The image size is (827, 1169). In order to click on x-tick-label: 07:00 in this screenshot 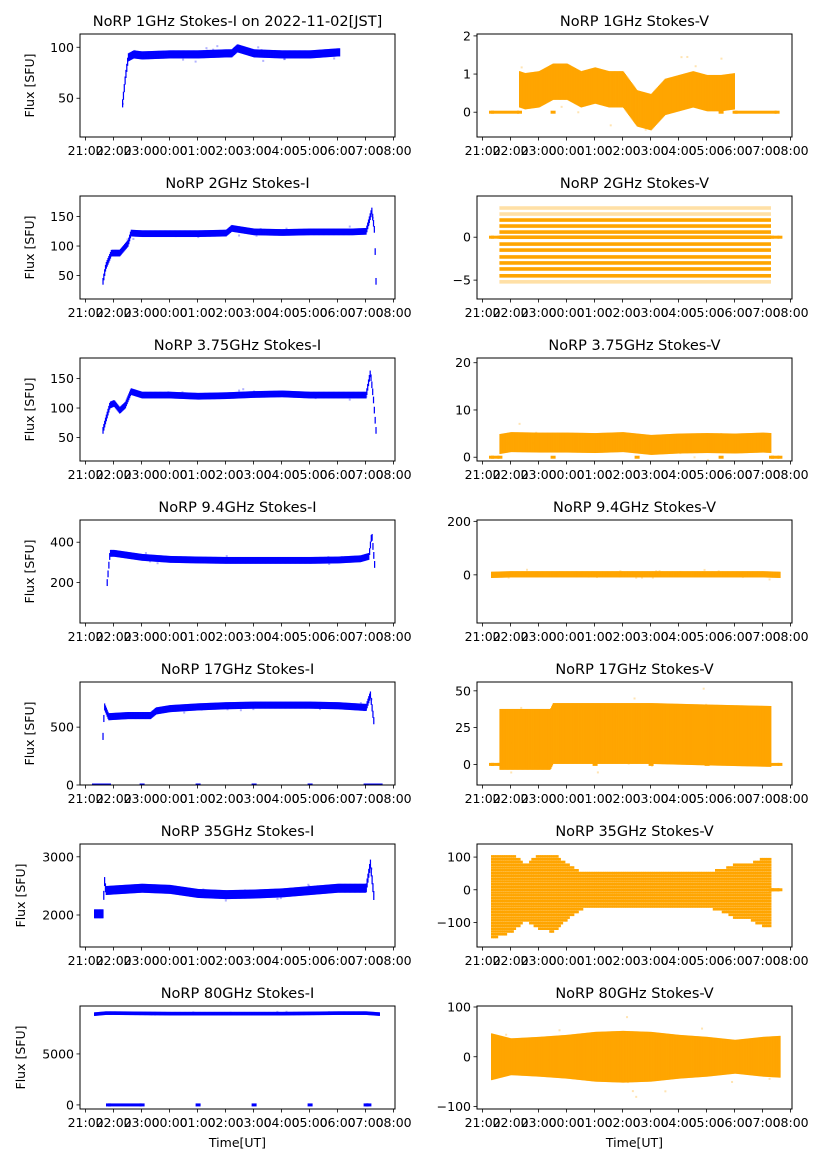, I will do `click(366, 798)`.